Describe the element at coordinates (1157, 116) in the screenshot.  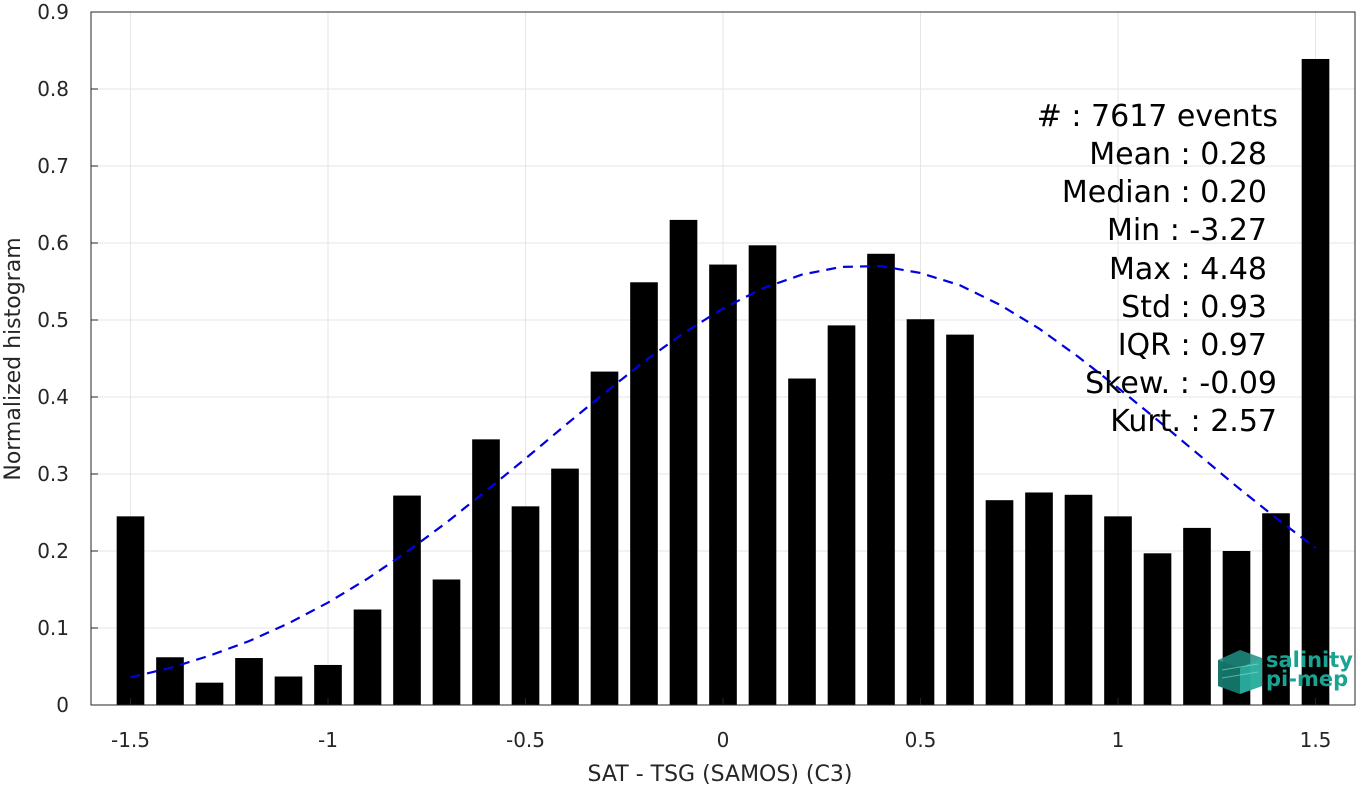
I see `stat-events: # : 7617 events` at that location.